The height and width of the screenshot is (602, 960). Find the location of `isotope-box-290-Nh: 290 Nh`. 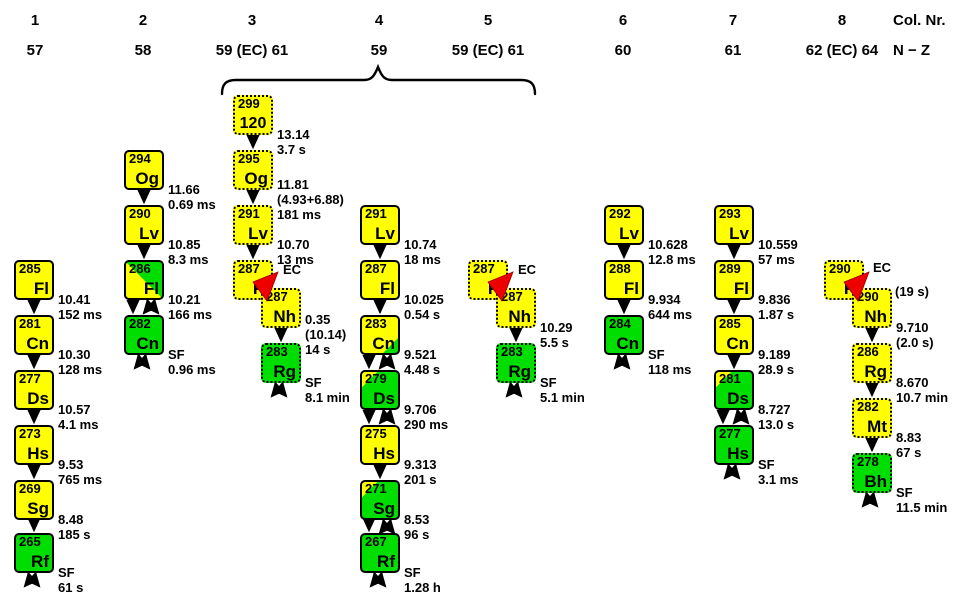

isotope-box-290-Nh: 290 Nh is located at coordinates (872, 308).